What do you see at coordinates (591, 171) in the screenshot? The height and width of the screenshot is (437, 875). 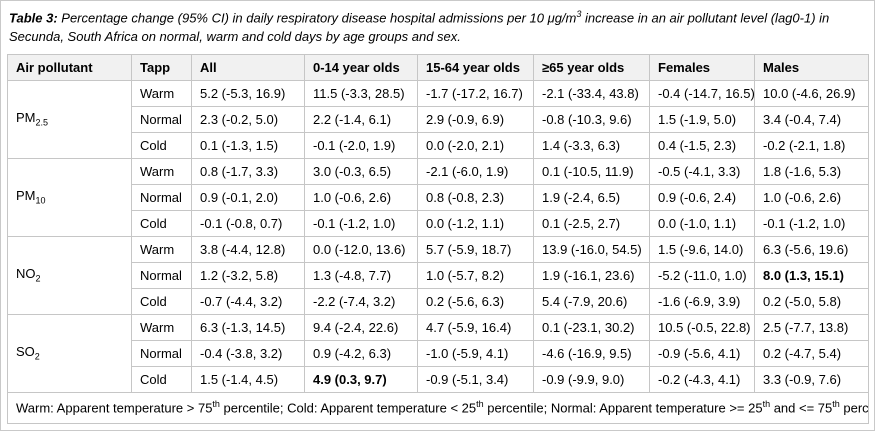 I see `value-cell: 0.1 (-10.5, 11.9)` at bounding box center [591, 171].